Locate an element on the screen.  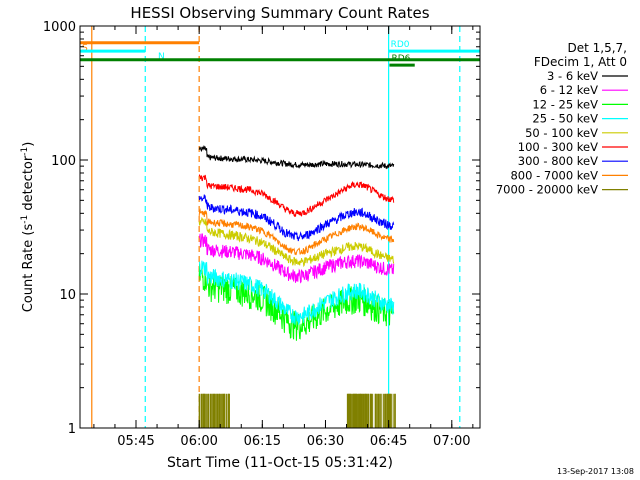
legend-label: 100 - 300 keV is located at coordinates (558, 147).